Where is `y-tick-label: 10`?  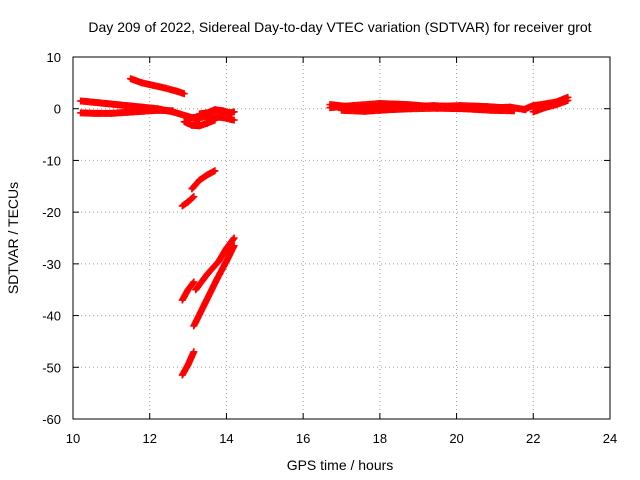 y-tick-label: 10 is located at coordinates (54, 57).